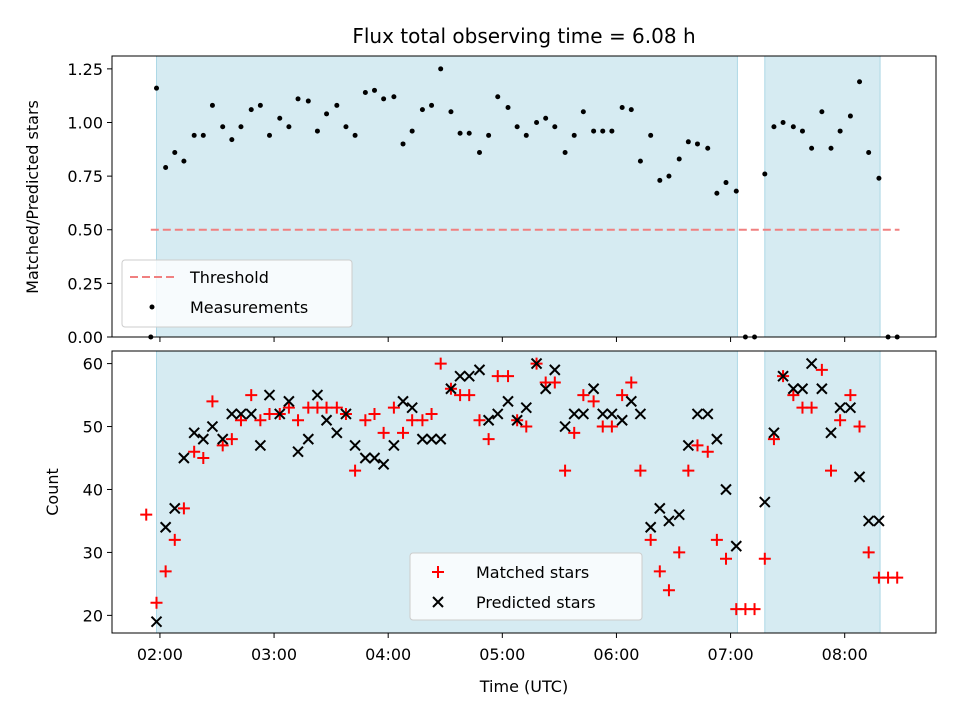 The image size is (960, 720). I want to click on bottom-legend: Matched stars Predicted stars, so click(526, 586).